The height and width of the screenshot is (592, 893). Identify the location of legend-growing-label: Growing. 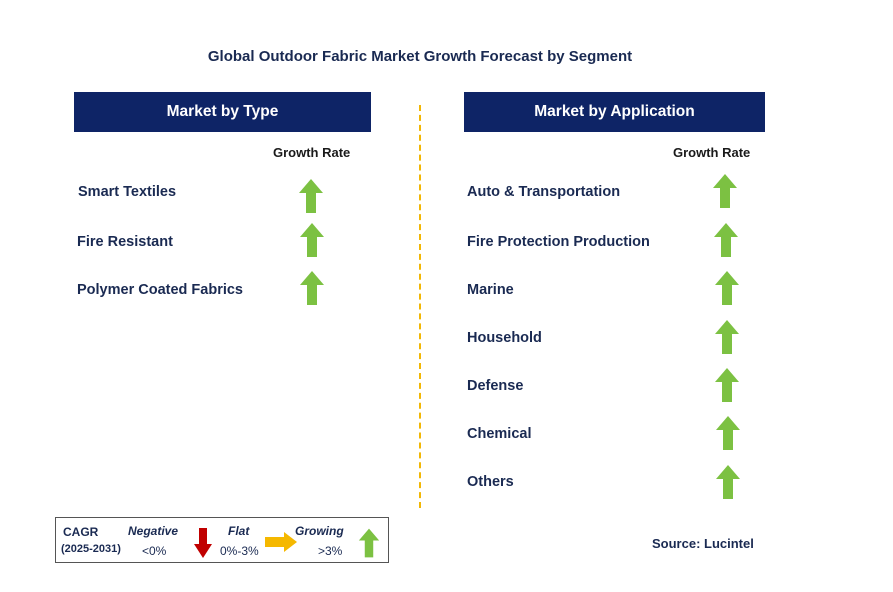
(319, 531).